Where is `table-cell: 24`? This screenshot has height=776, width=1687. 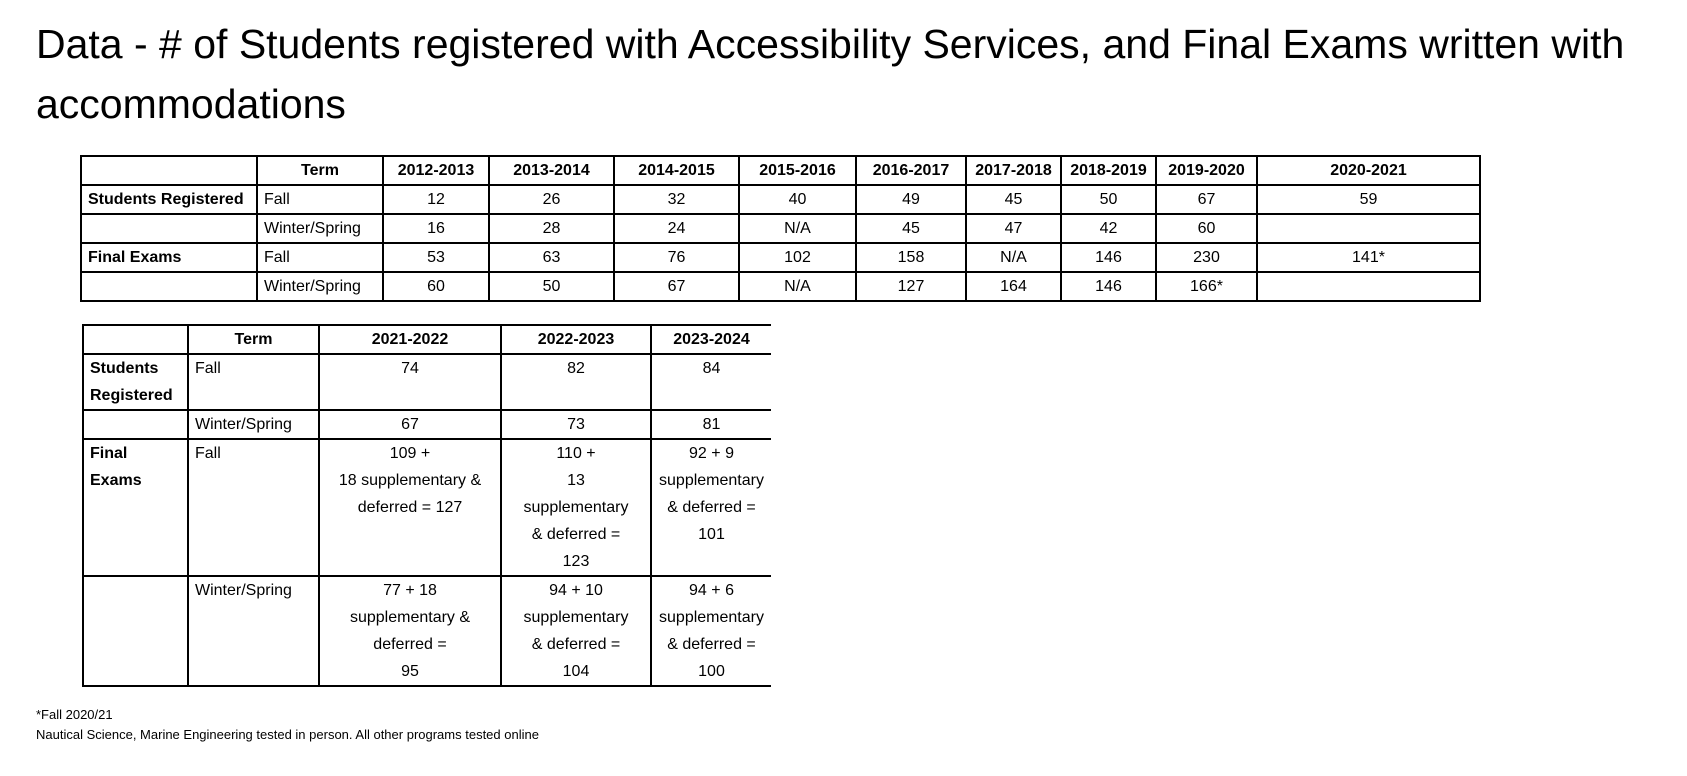 table-cell: 24 is located at coordinates (676, 228).